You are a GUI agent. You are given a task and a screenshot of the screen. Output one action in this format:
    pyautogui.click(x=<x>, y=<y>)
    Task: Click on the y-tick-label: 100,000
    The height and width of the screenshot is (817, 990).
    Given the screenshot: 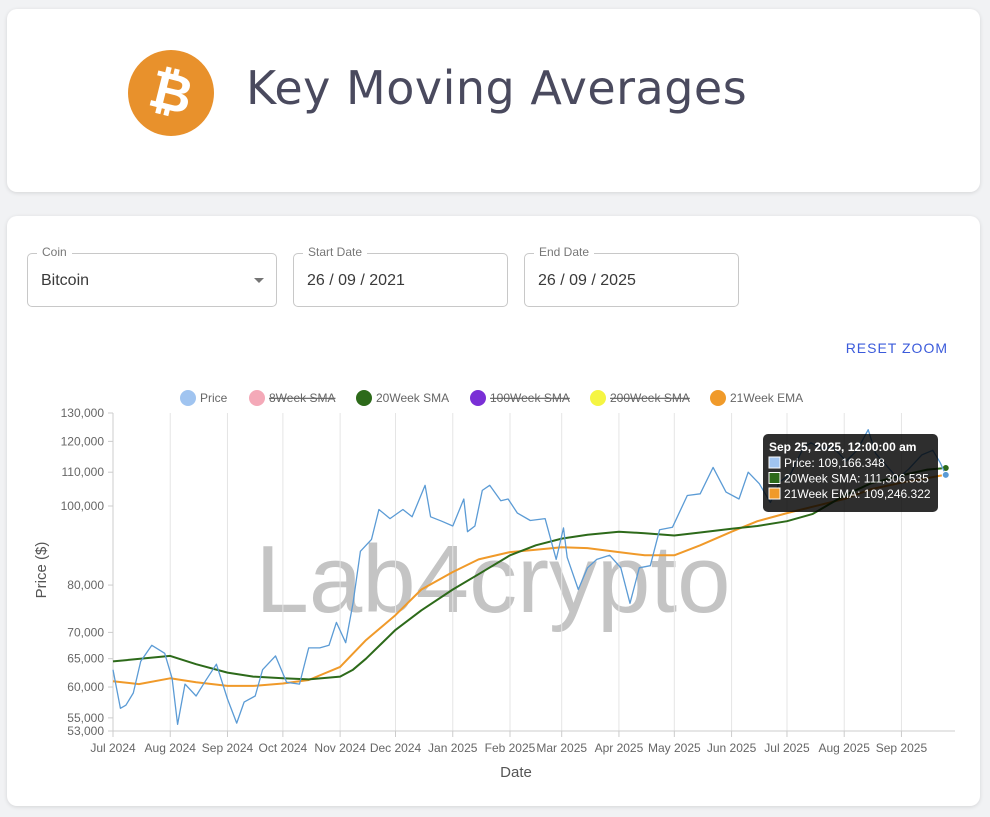 What is the action you would take?
    pyautogui.click(x=83, y=506)
    